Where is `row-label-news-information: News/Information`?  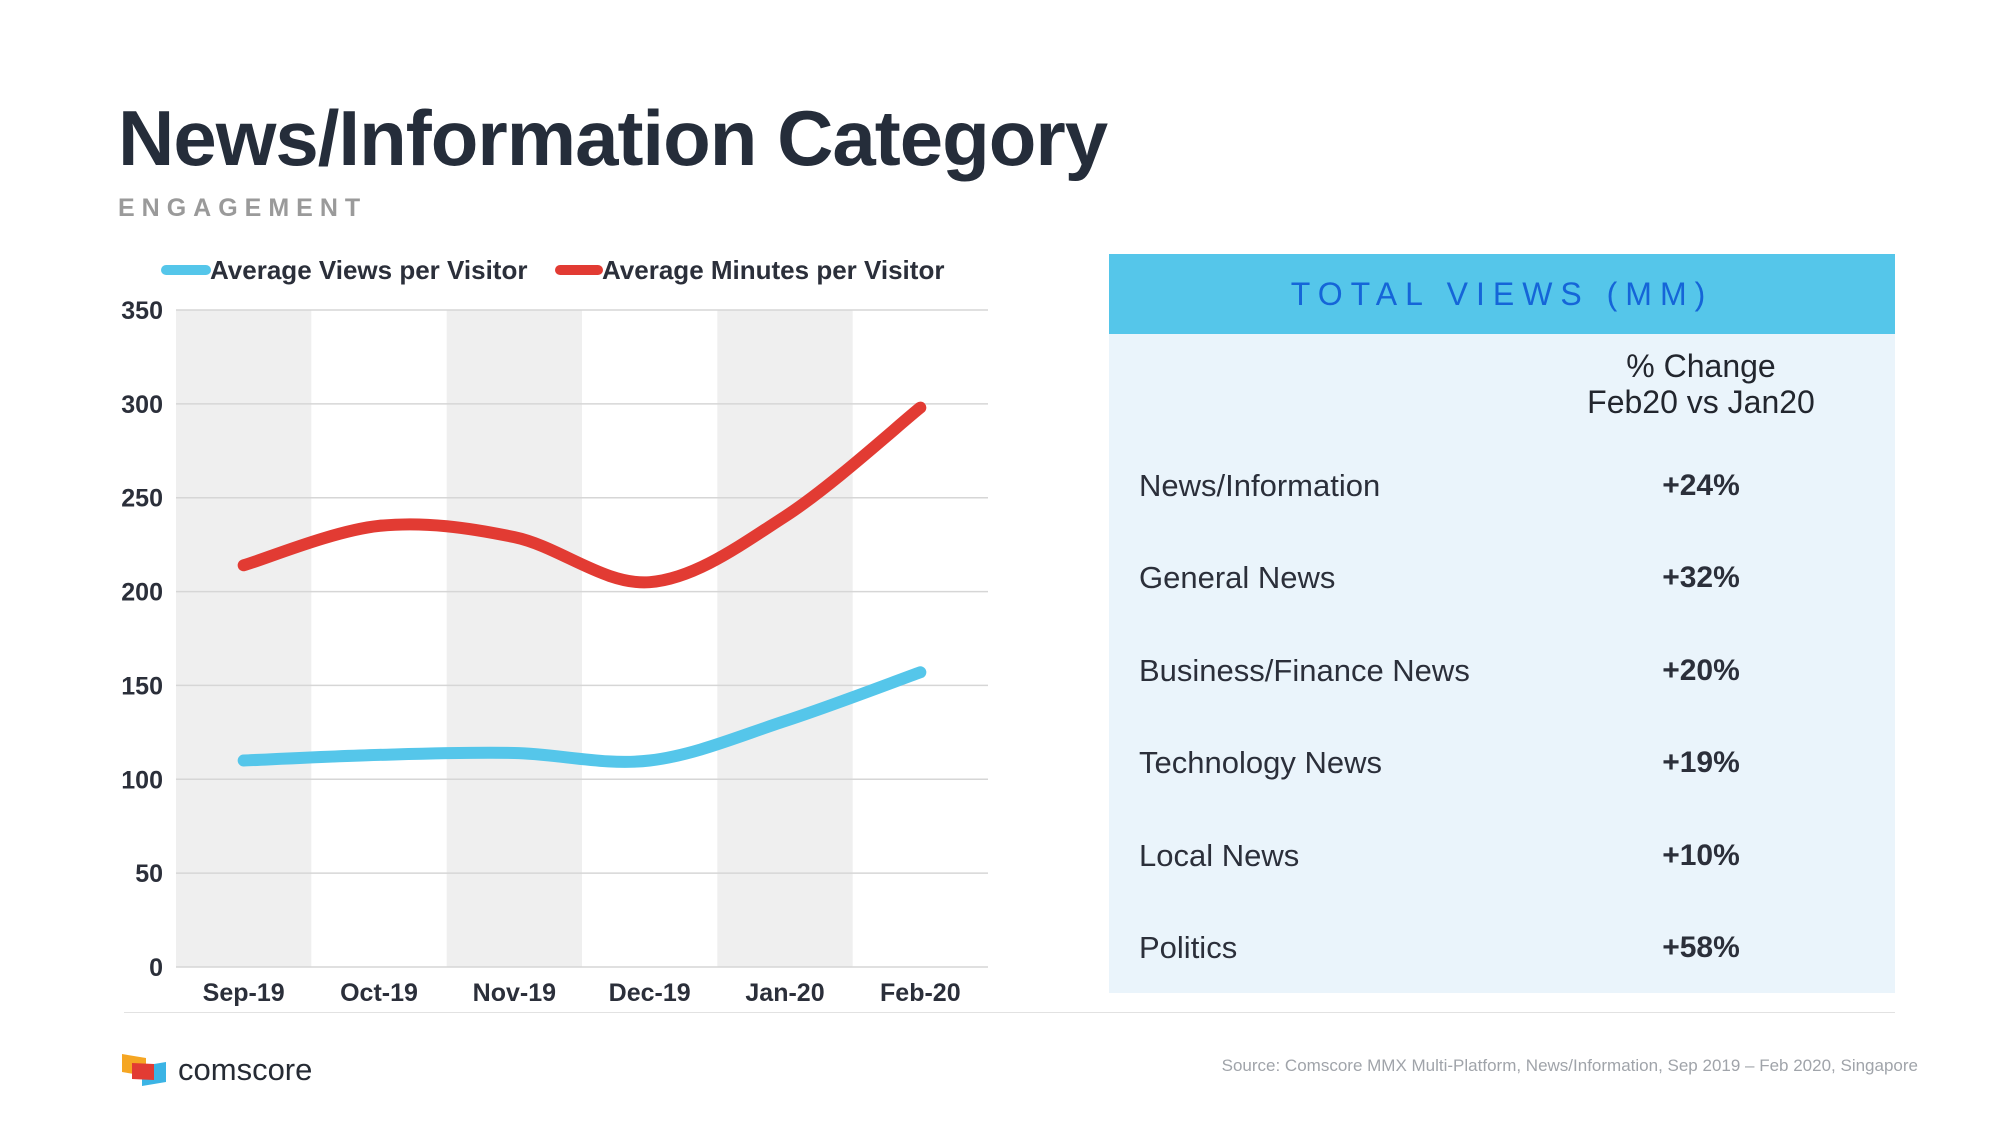 row-label-news-information: News/Information is located at coordinates (1260, 485).